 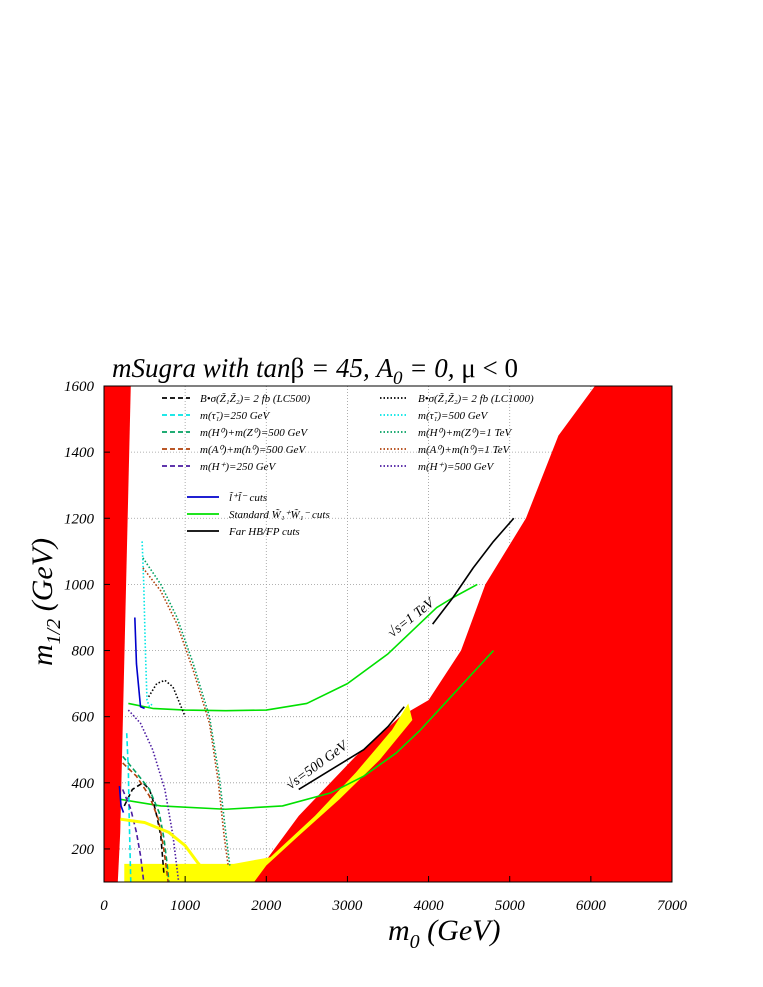 I want to click on legend-label-7: m(H⁰)+m(Z⁰)=1 TeV, so click(x=465, y=433).